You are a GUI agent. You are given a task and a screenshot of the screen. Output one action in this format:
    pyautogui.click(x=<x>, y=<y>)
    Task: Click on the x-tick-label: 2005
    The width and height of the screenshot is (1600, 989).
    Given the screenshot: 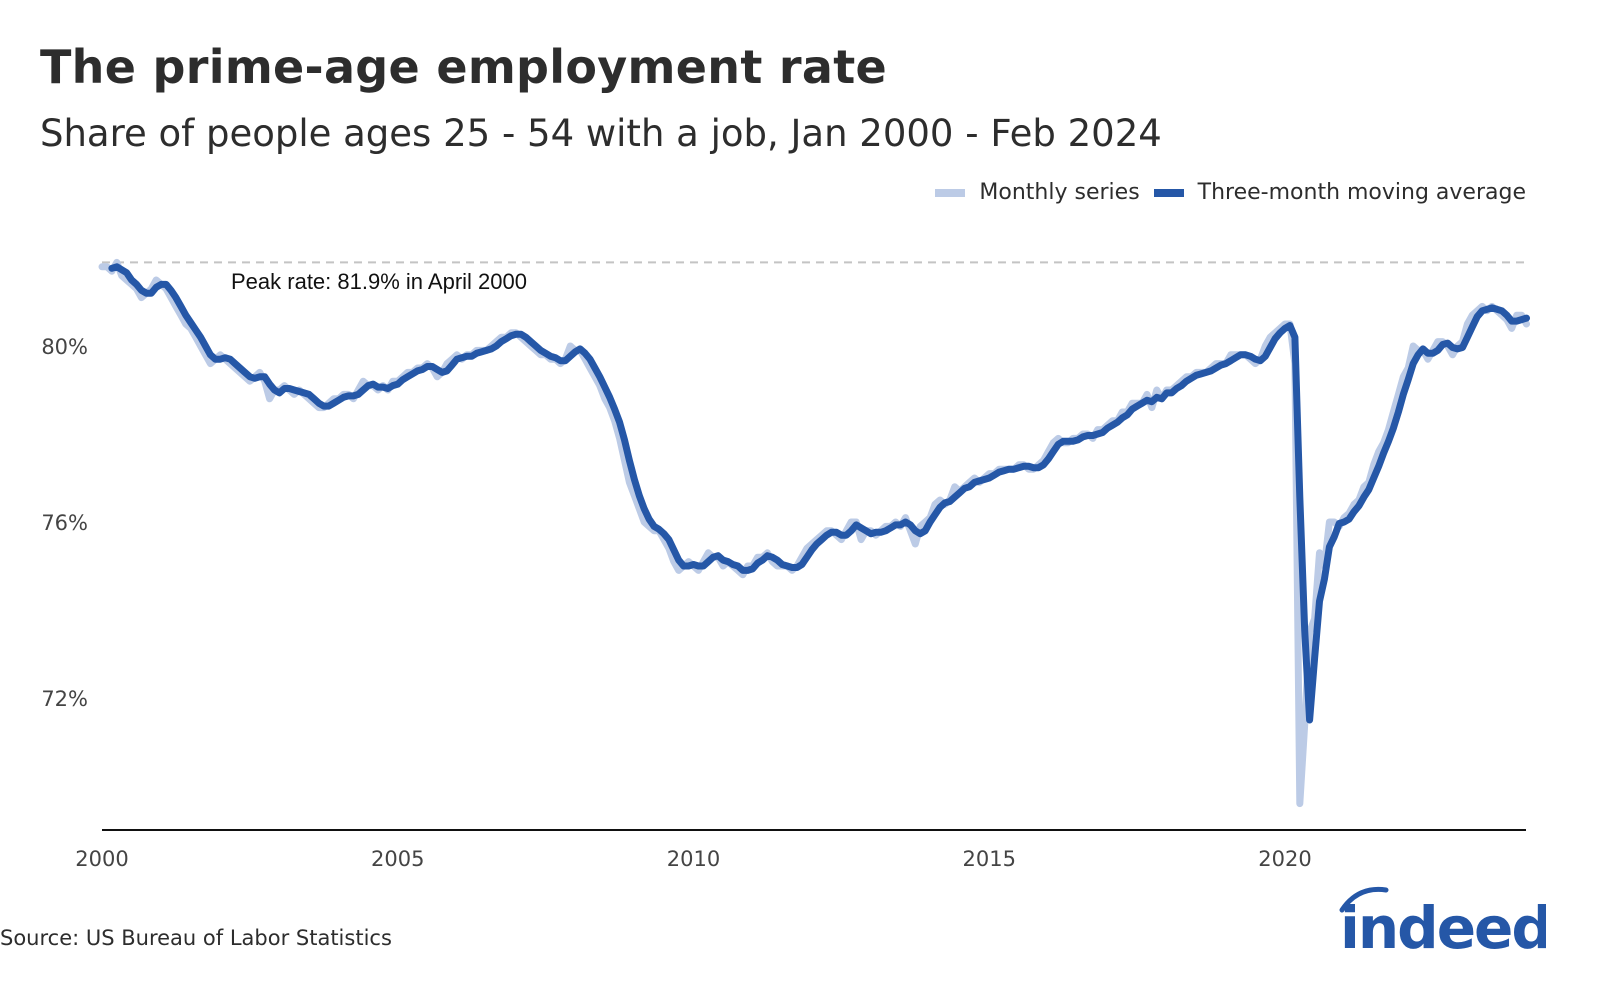 What is the action you would take?
    pyautogui.click(x=397, y=859)
    